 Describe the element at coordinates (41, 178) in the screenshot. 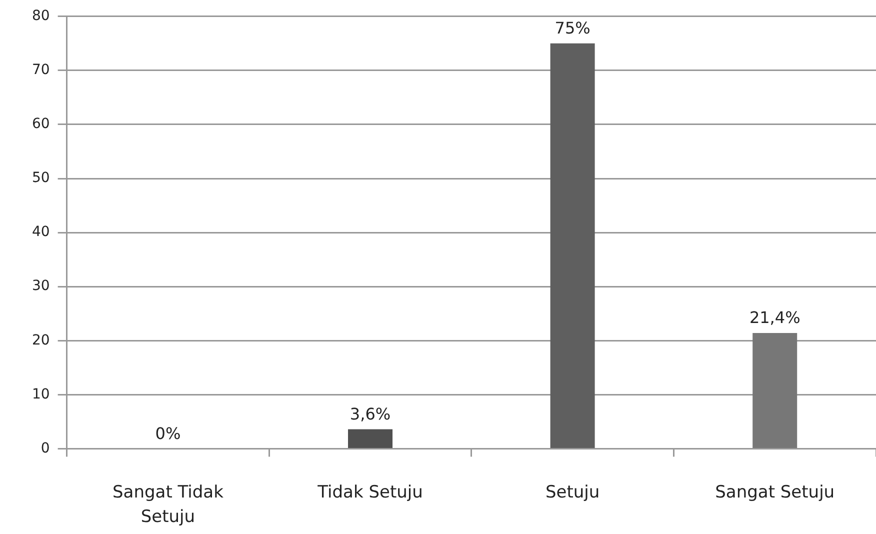

I see `y-tick-label: 50` at that location.